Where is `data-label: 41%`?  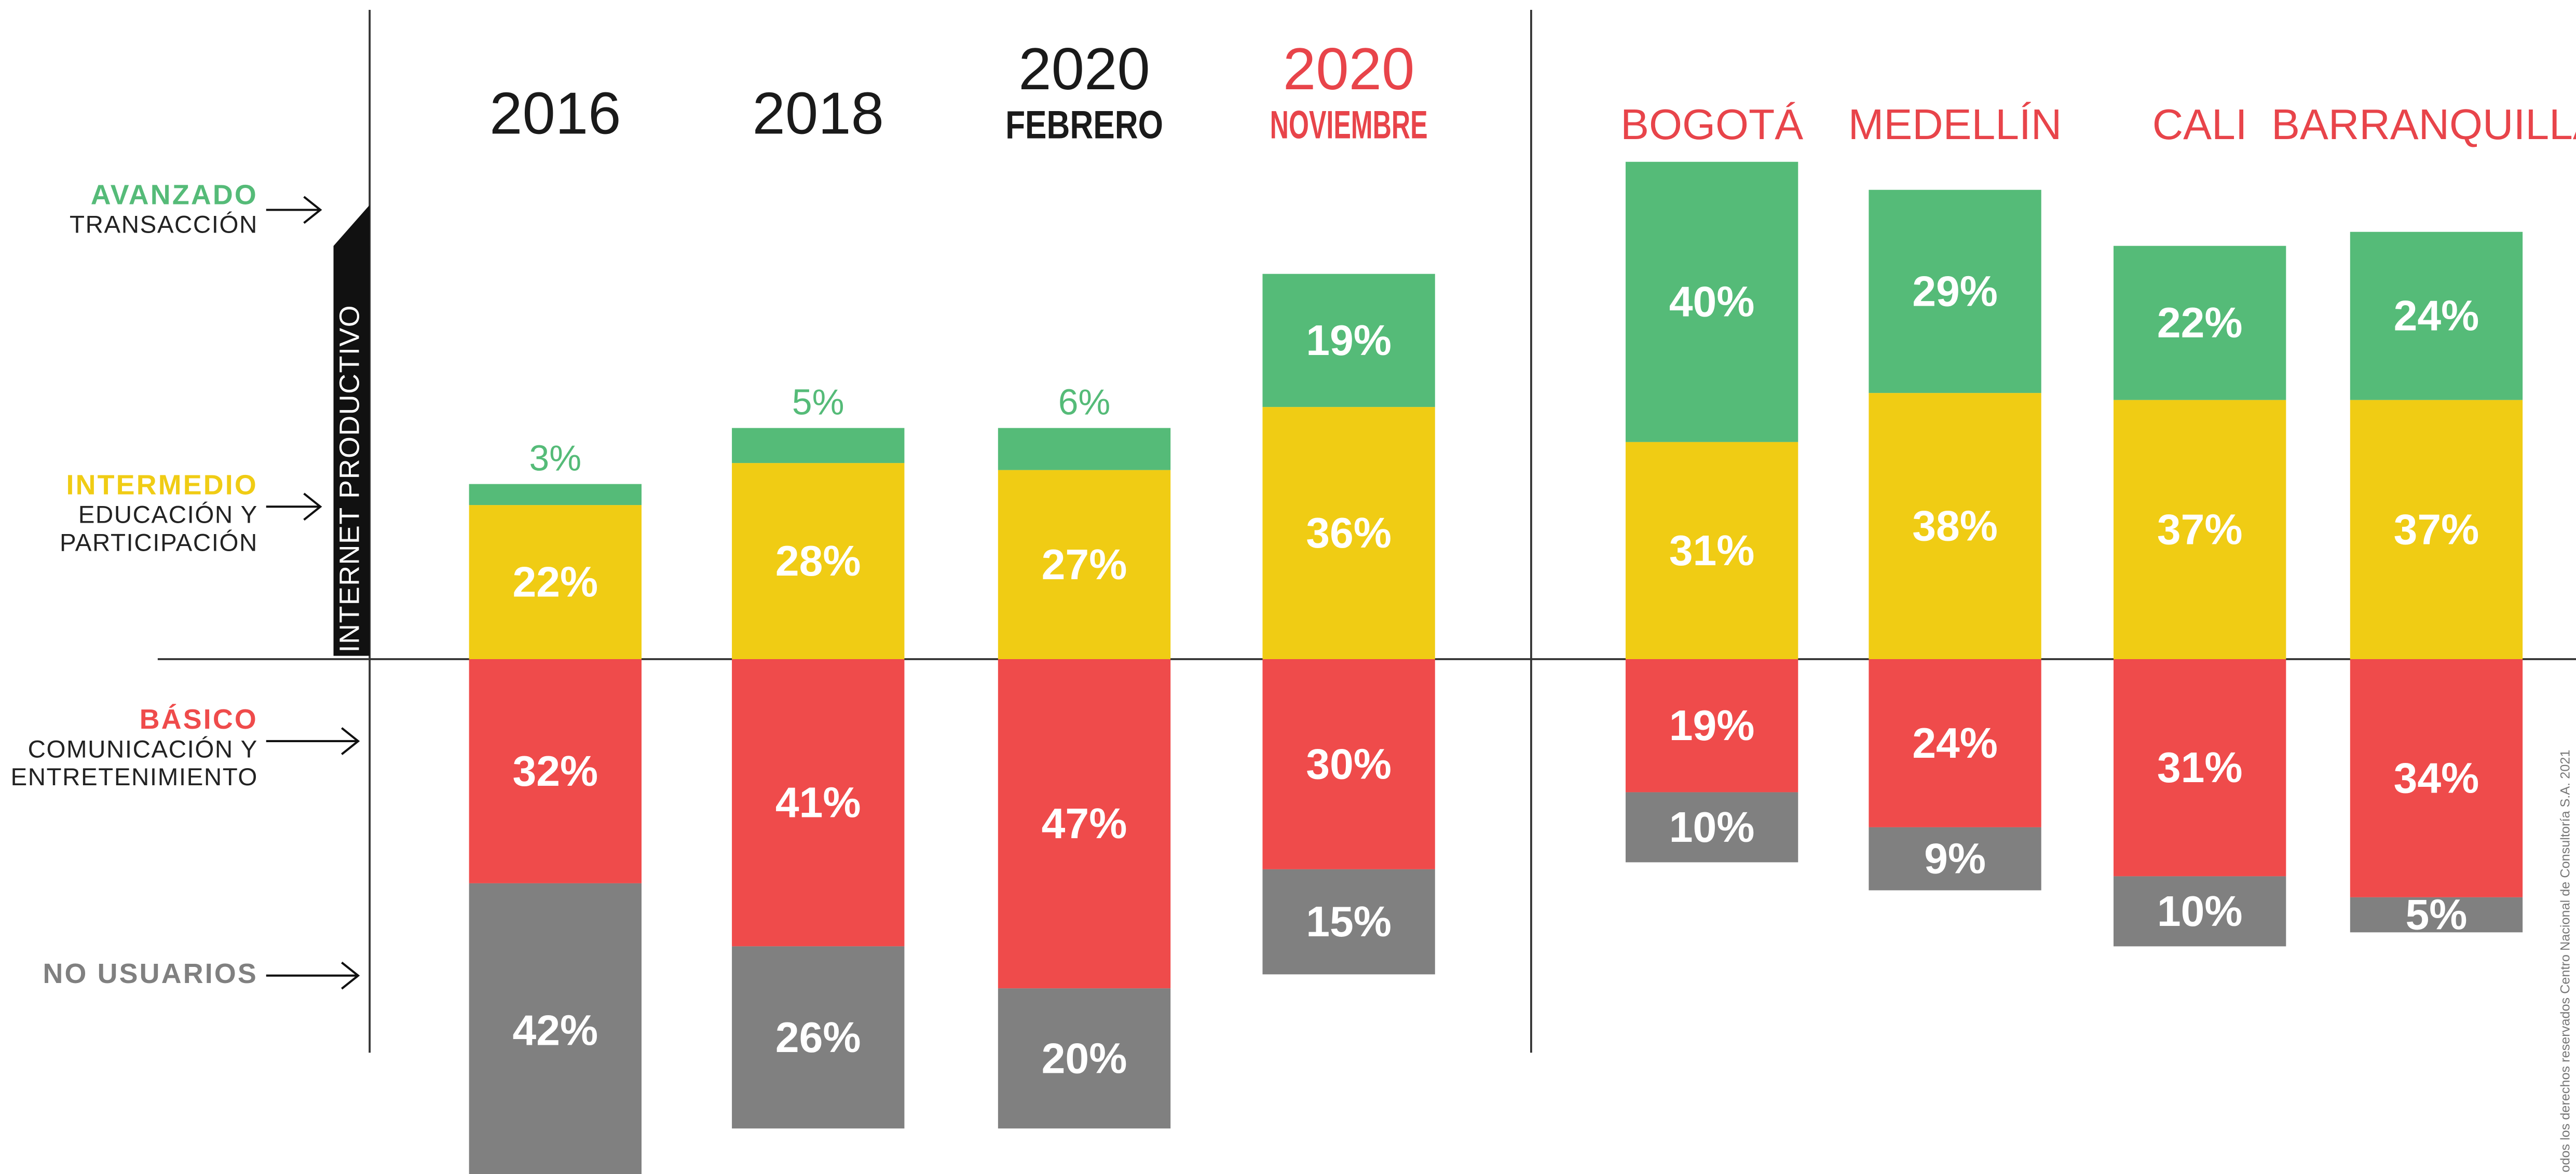 data-label: 41% is located at coordinates (818, 803).